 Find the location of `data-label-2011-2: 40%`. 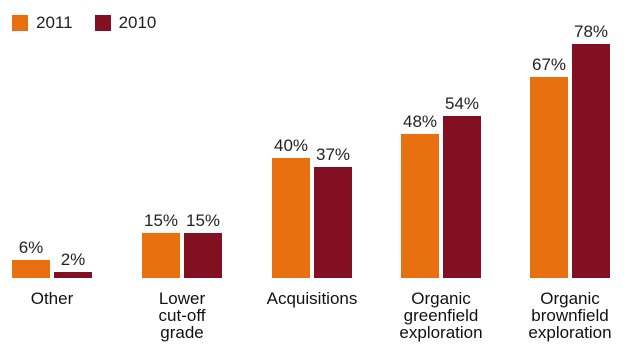

data-label-2011-2: 40% is located at coordinates (291, 145).